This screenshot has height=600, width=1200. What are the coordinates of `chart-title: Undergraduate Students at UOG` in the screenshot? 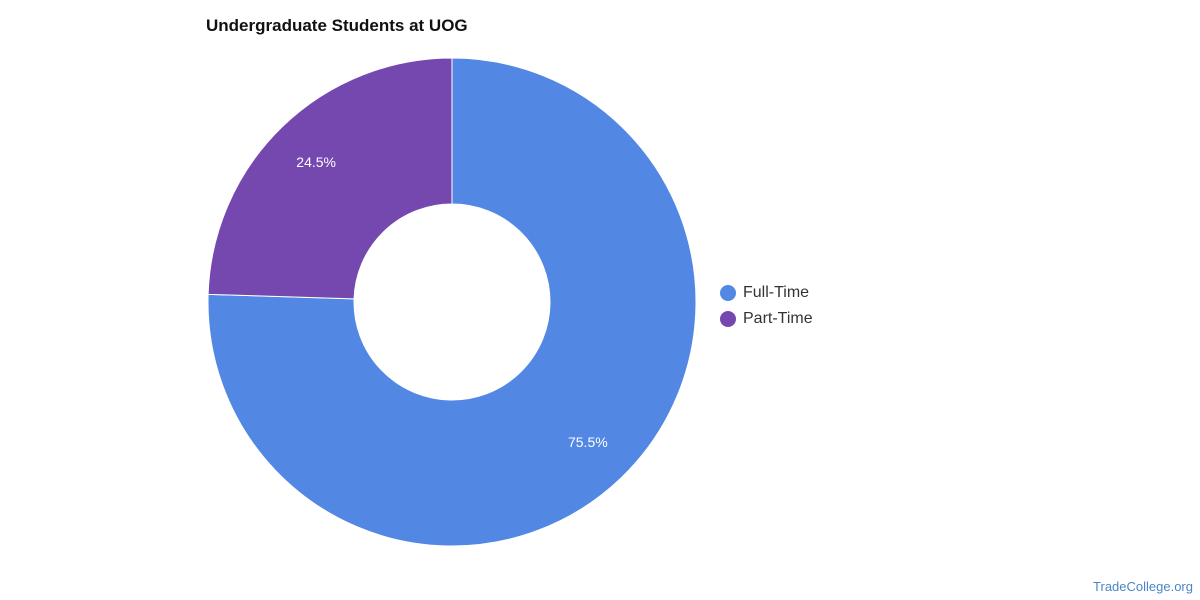 It's located at (337, 25).